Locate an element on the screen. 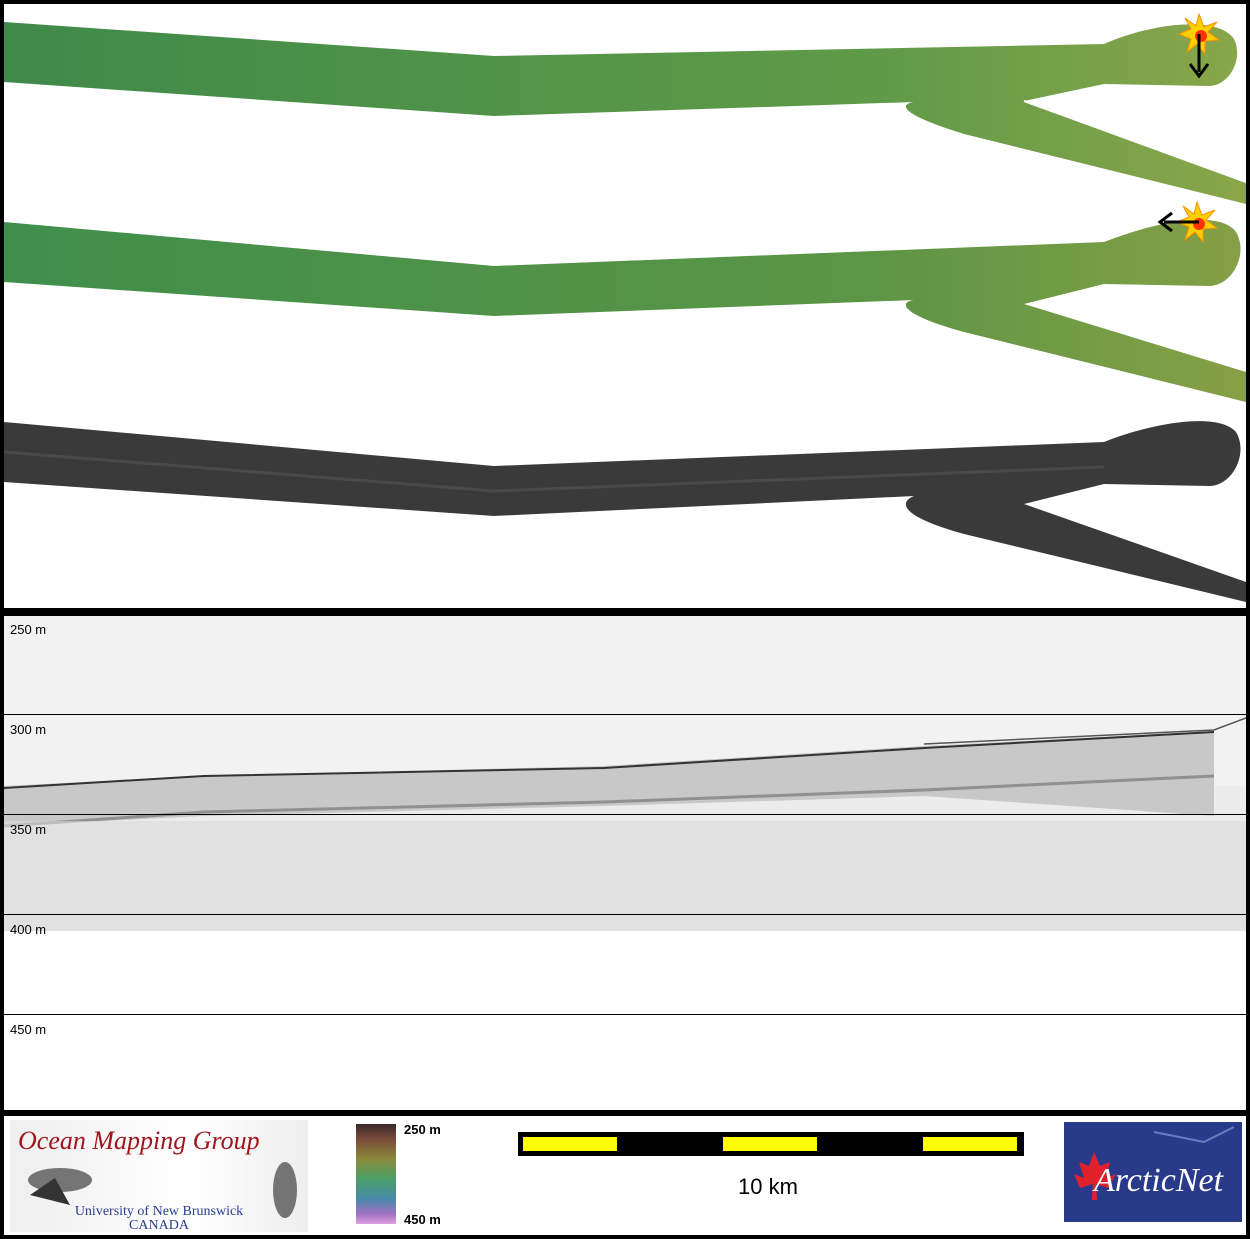 This screenshot has width=1250, height=1239. logo-ships-icon is located at coordinates (162, 1190).